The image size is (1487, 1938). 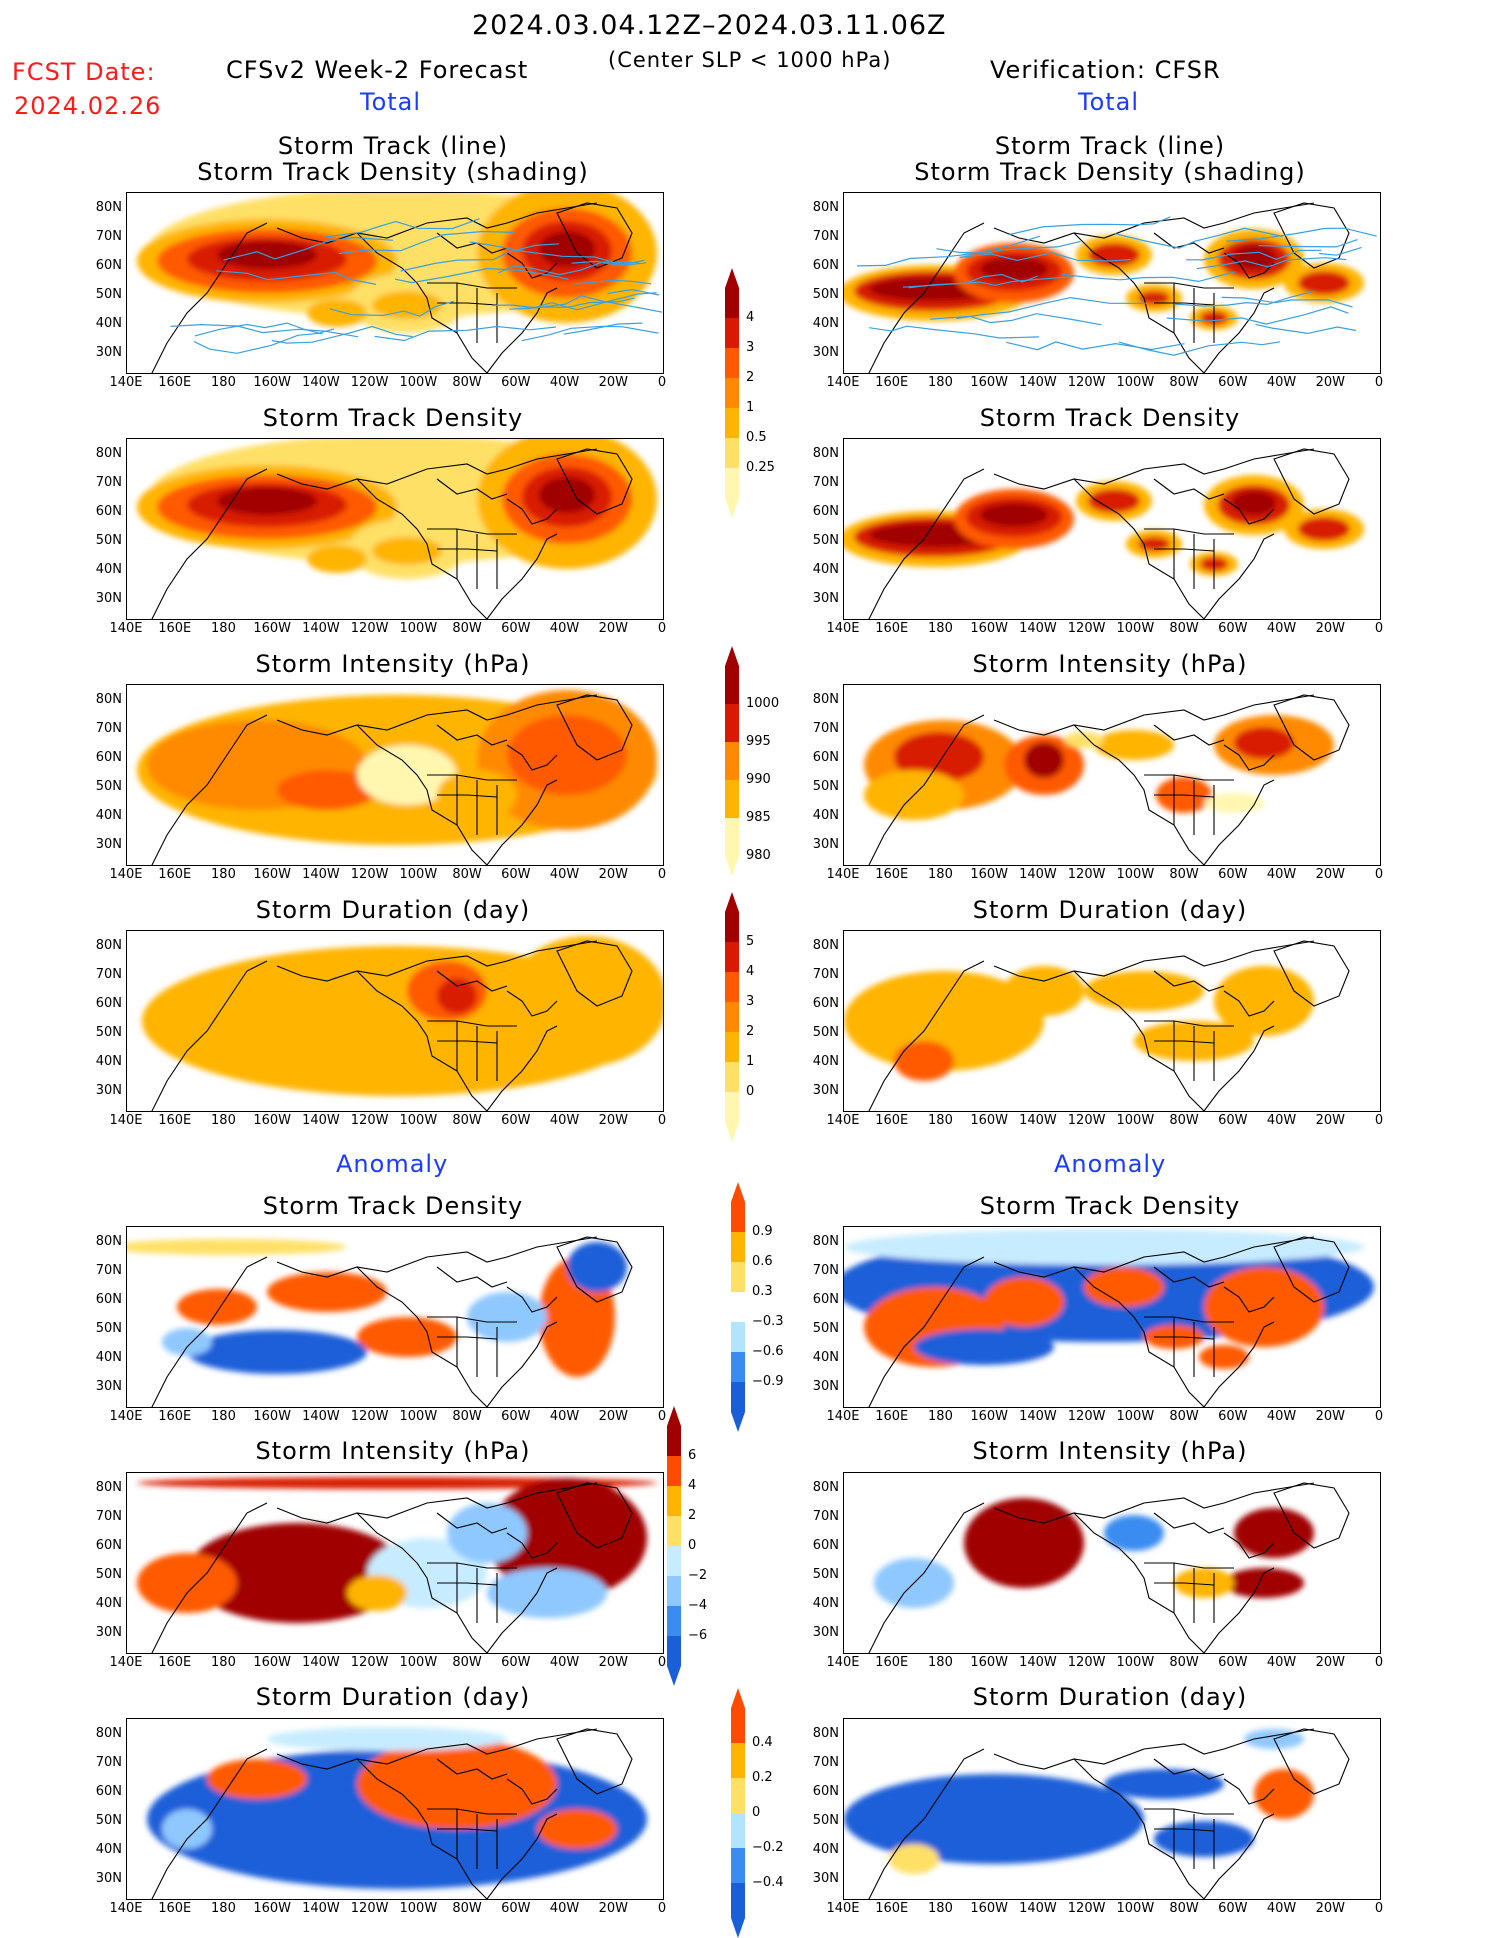 I want to click on lat-tick-label: 30N, so click(x=108, y=1632).